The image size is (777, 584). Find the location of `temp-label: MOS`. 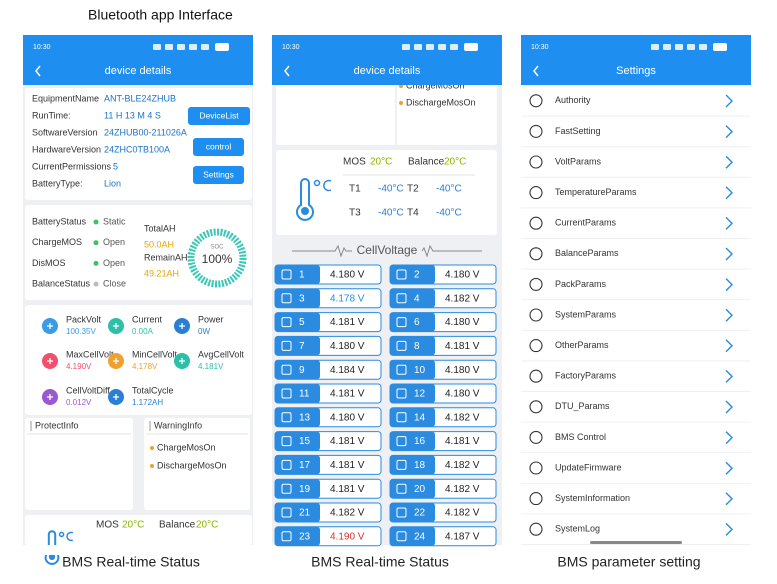

temp-label: MOS is located at coordinates (354, 162).